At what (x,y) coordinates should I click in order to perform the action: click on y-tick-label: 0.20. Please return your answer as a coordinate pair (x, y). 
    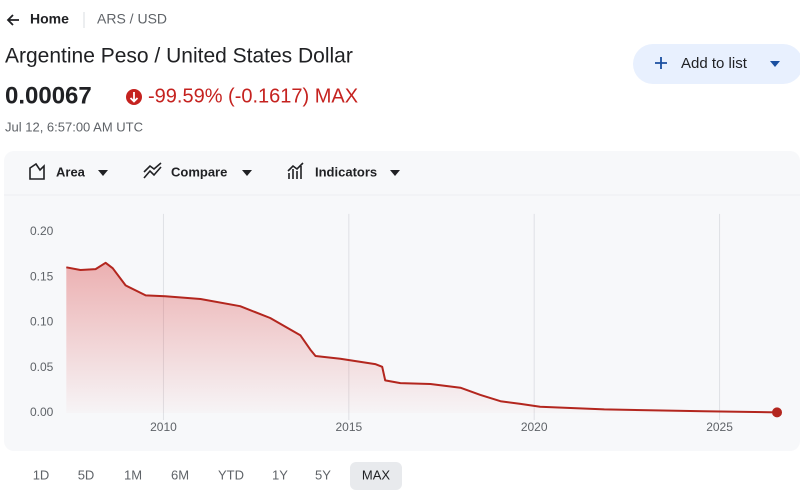
    Looking at the image, I should click on (42, 231).